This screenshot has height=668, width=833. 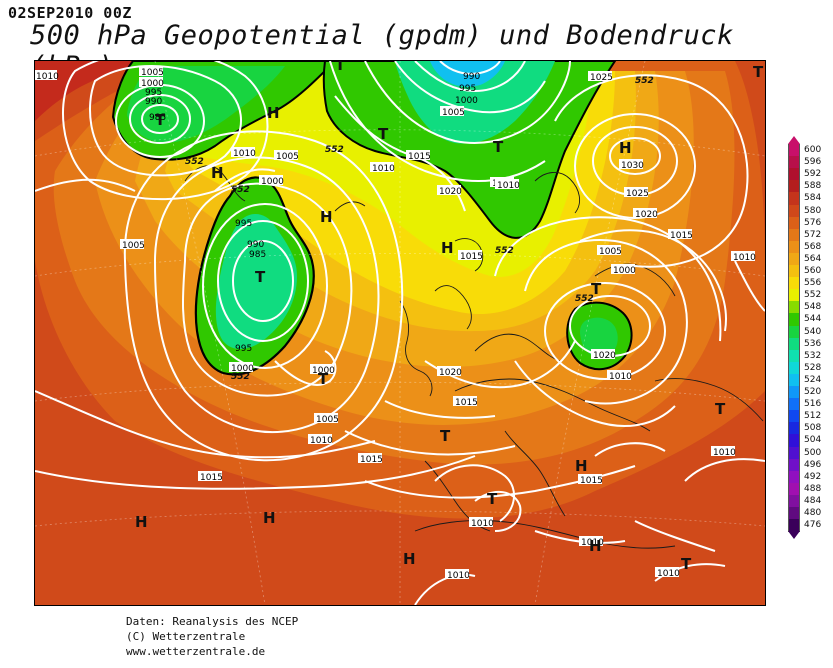 I want to click on legend-label: 540, so click(x=813, y=331).